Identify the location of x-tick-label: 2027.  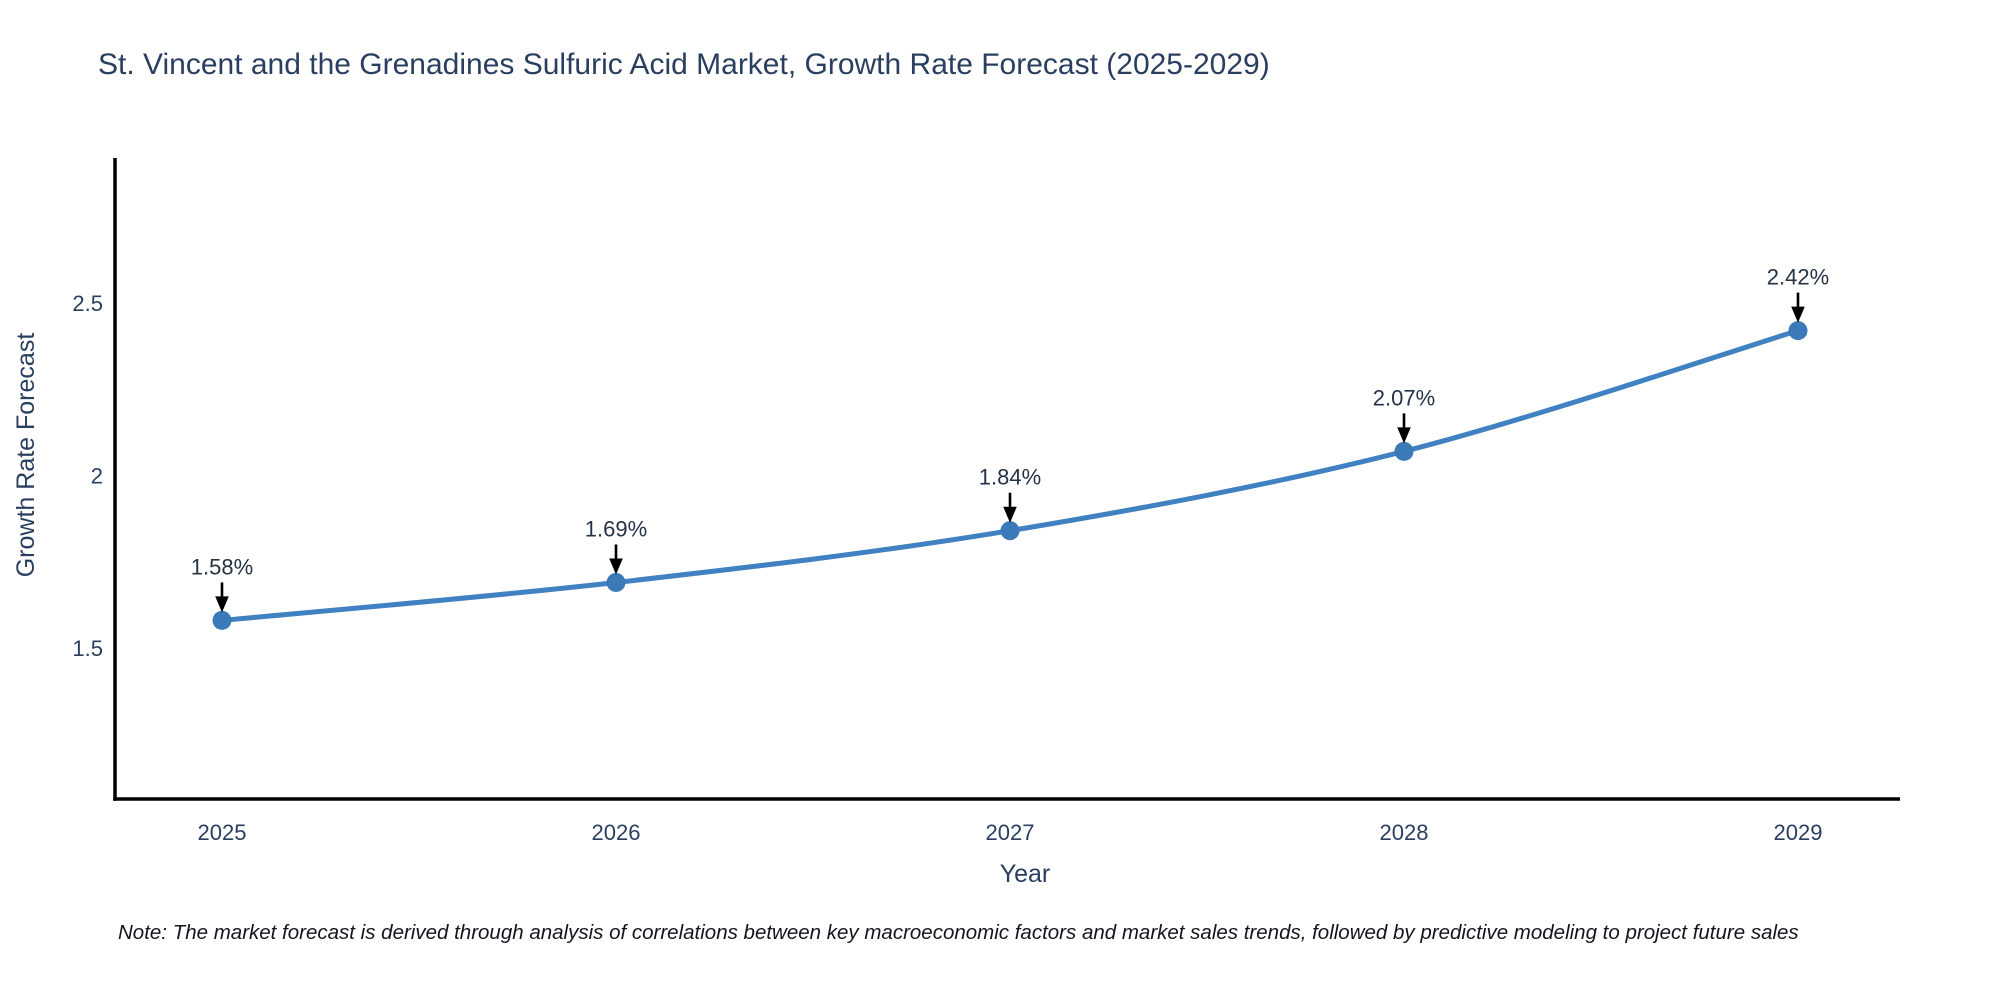
(1010, 832).